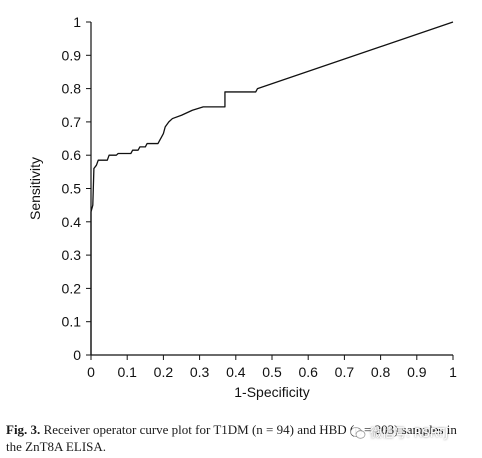 The height and width of the screenshot is (458, 482). What do you see at coordinates (77, 22) in the screenshot?
I see `y-tick-label: 1` at bounding box center [77, 22].